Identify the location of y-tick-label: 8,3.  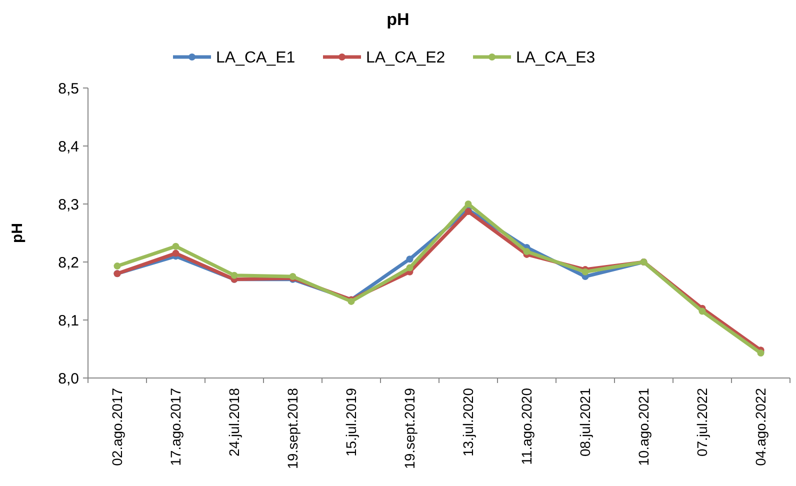
(68, 205).